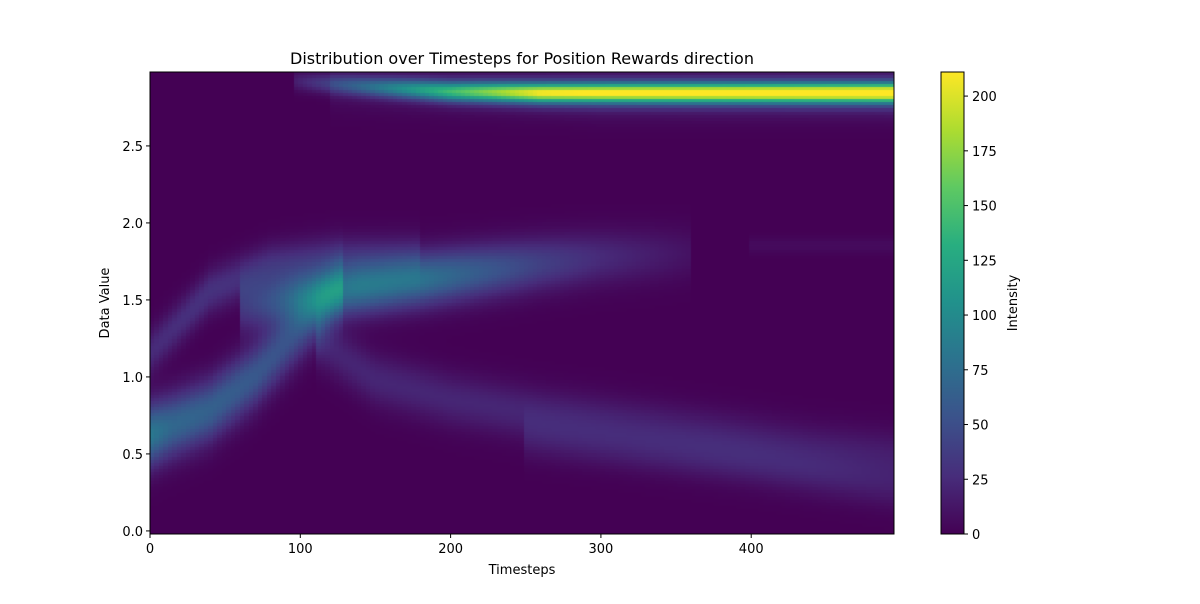  Describe the element at coordinates (132, 455) in the screenshot. I see `y-tick-label: 0.5` at that location.